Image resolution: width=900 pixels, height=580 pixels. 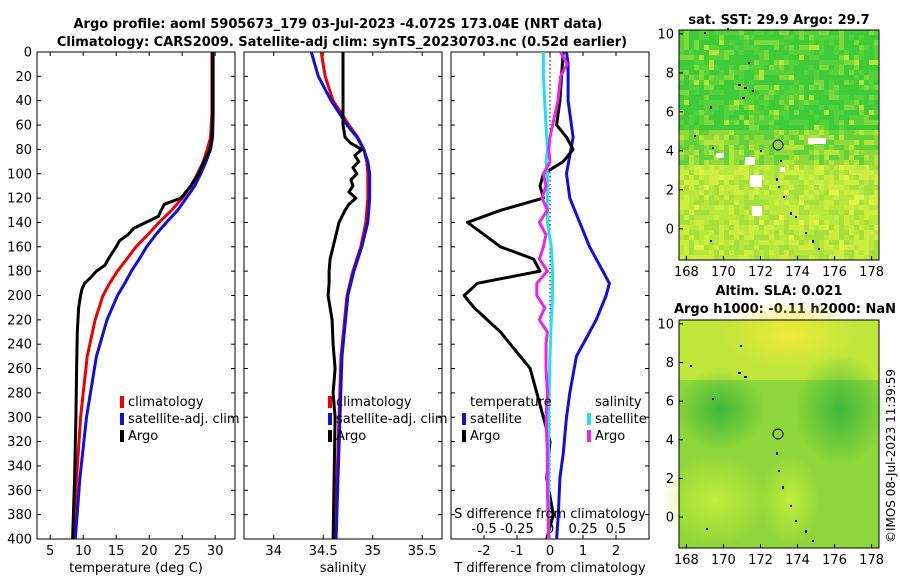 What do you see at coordinates (166, 402) in the screenshot?
I see `legend-label-climatology: climatology` at bounding box center [166, 402].